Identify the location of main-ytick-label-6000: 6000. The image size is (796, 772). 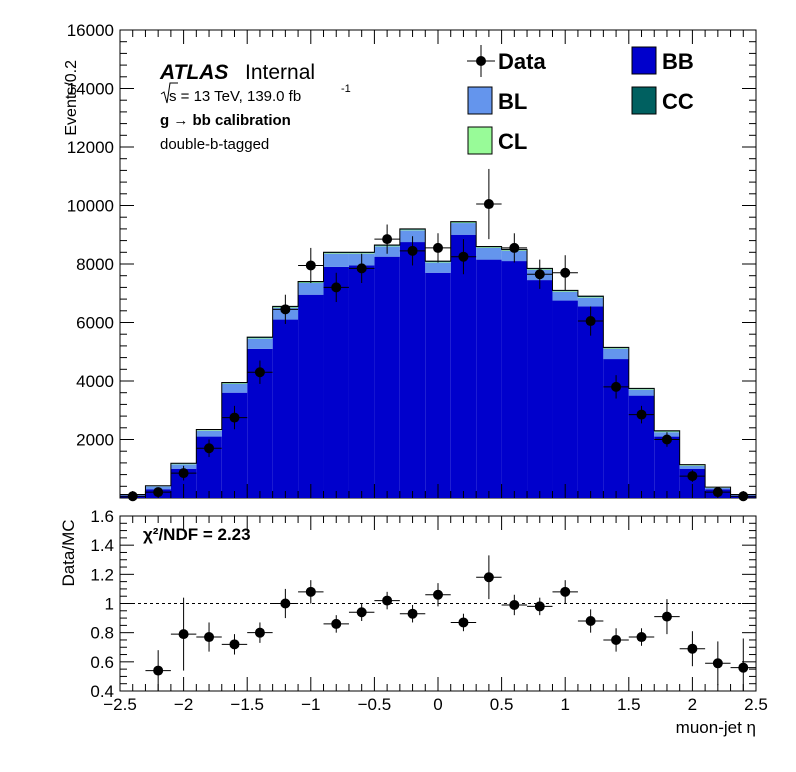
(95, 323).